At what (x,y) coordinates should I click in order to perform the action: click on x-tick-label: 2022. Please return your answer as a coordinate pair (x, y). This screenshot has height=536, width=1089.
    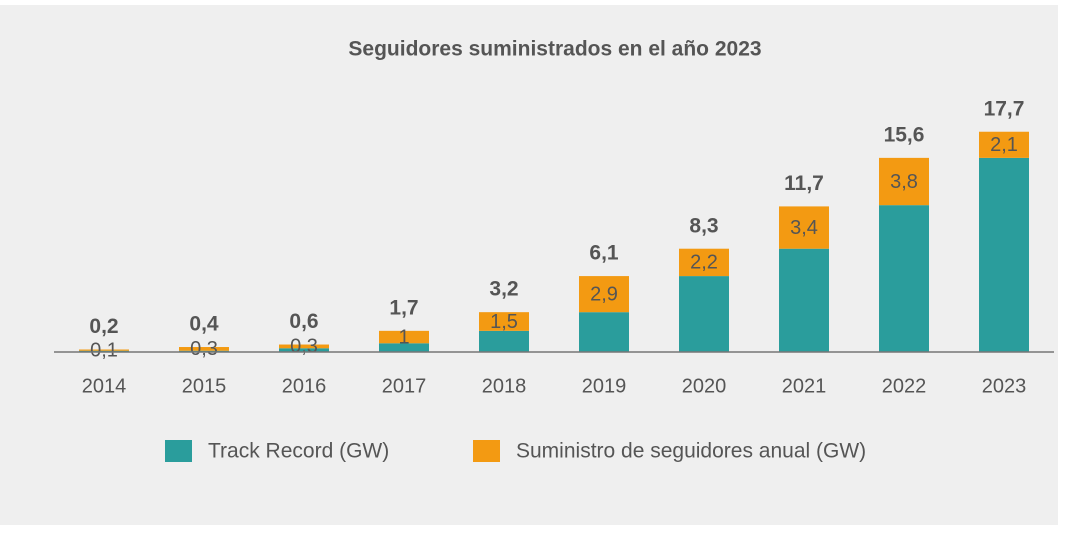
    Looking at the image, I should click on (904, 386).